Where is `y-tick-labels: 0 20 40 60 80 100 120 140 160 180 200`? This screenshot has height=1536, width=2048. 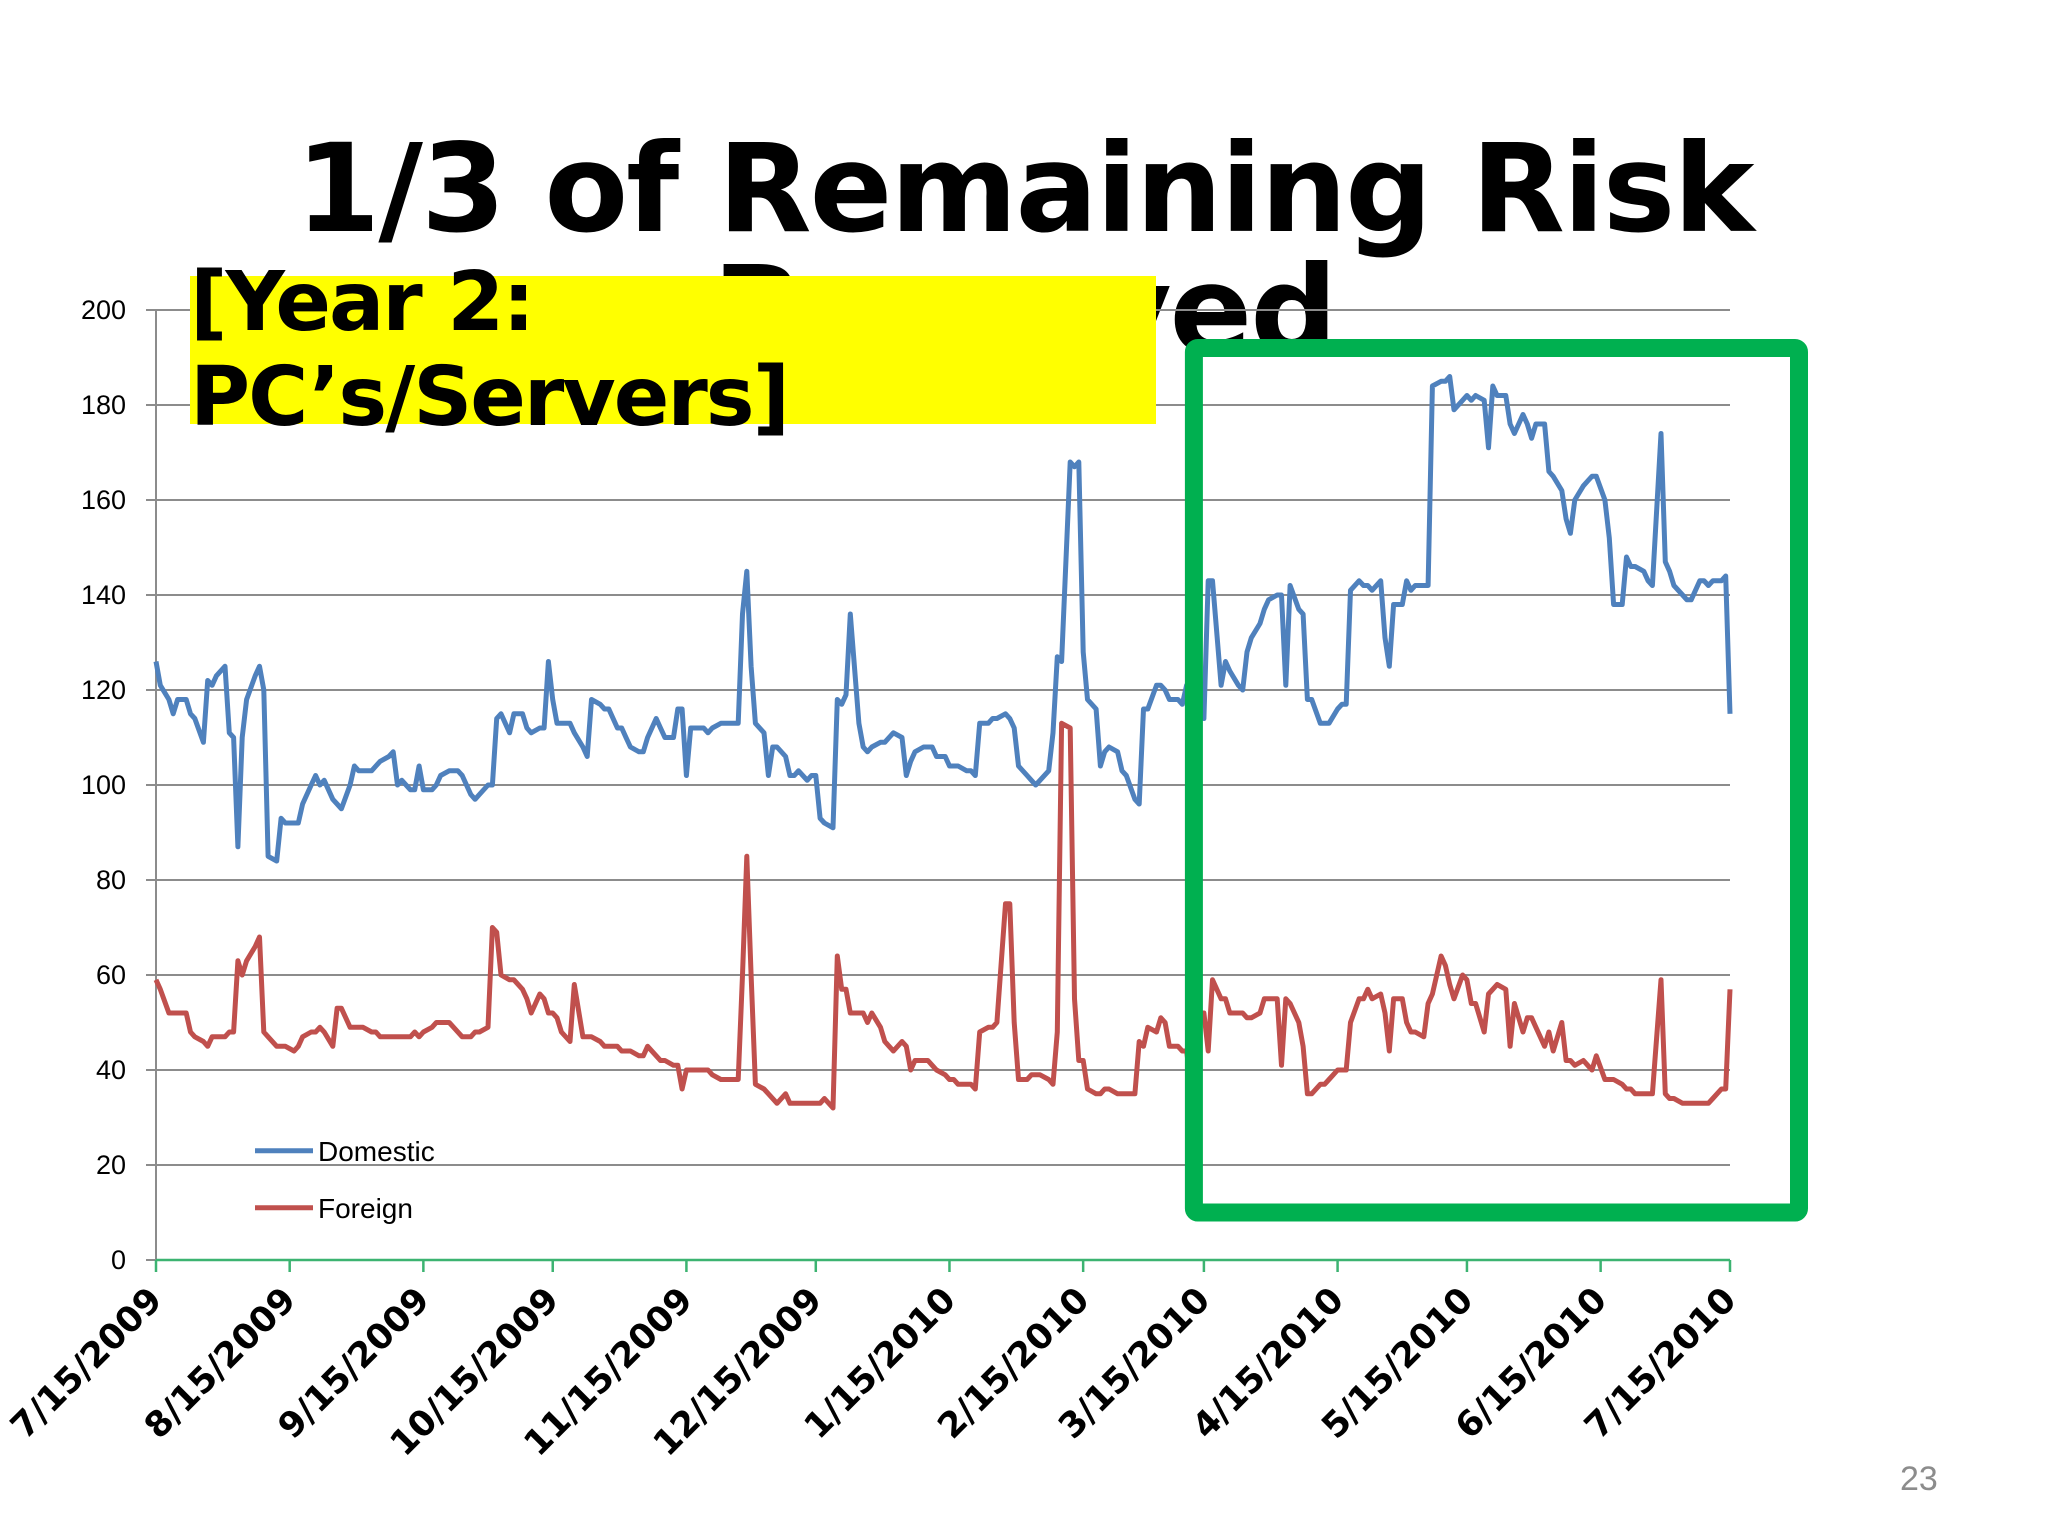 y-tick-labels: 0 20 40 60 80 100 120 140 160 180 200 is located at coordinates (103, 785).